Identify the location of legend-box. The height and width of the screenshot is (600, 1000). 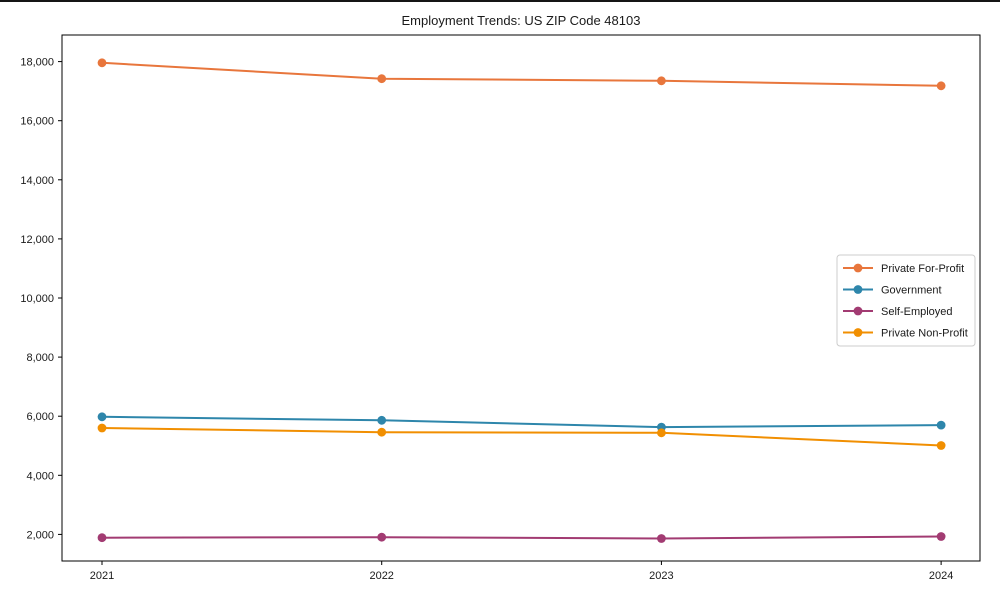
(906, 300).